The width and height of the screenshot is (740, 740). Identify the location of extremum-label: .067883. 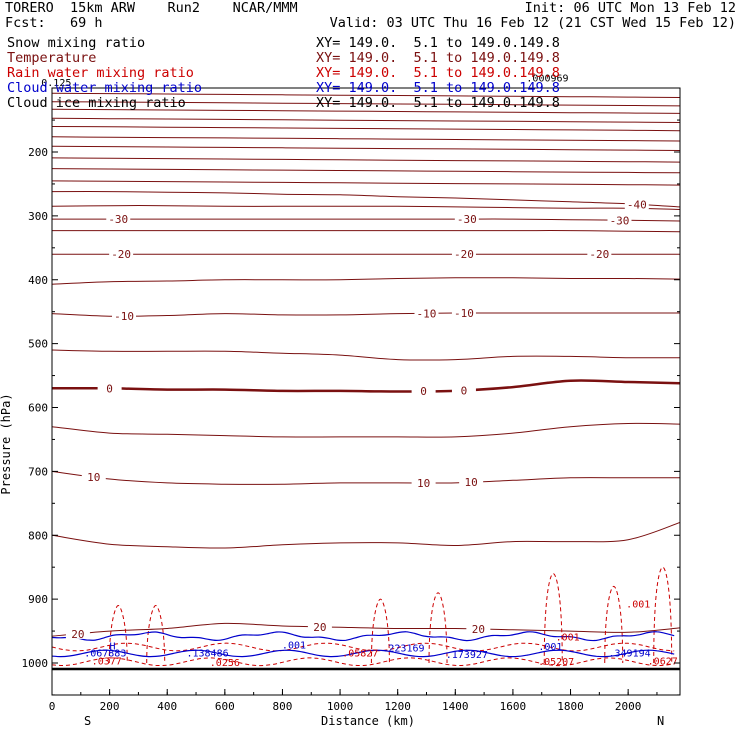
(105, 654).